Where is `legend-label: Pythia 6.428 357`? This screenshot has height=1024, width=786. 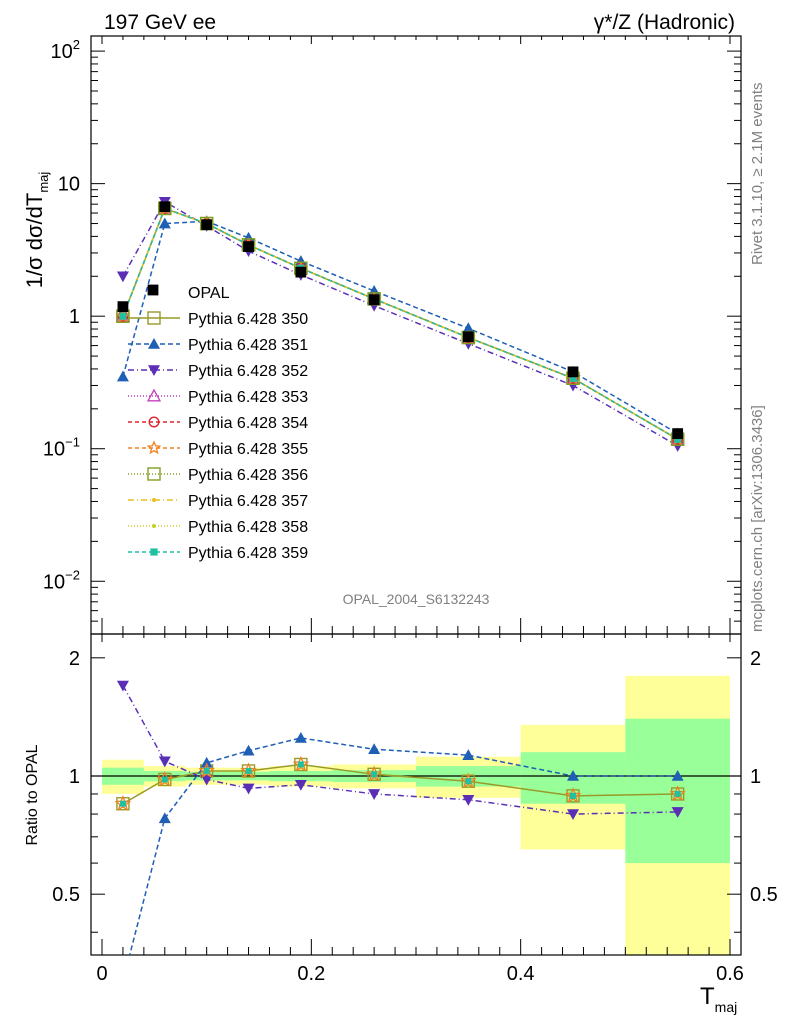
legend-label: Pythia 6.428 357 is located at coordinates (248, 501).